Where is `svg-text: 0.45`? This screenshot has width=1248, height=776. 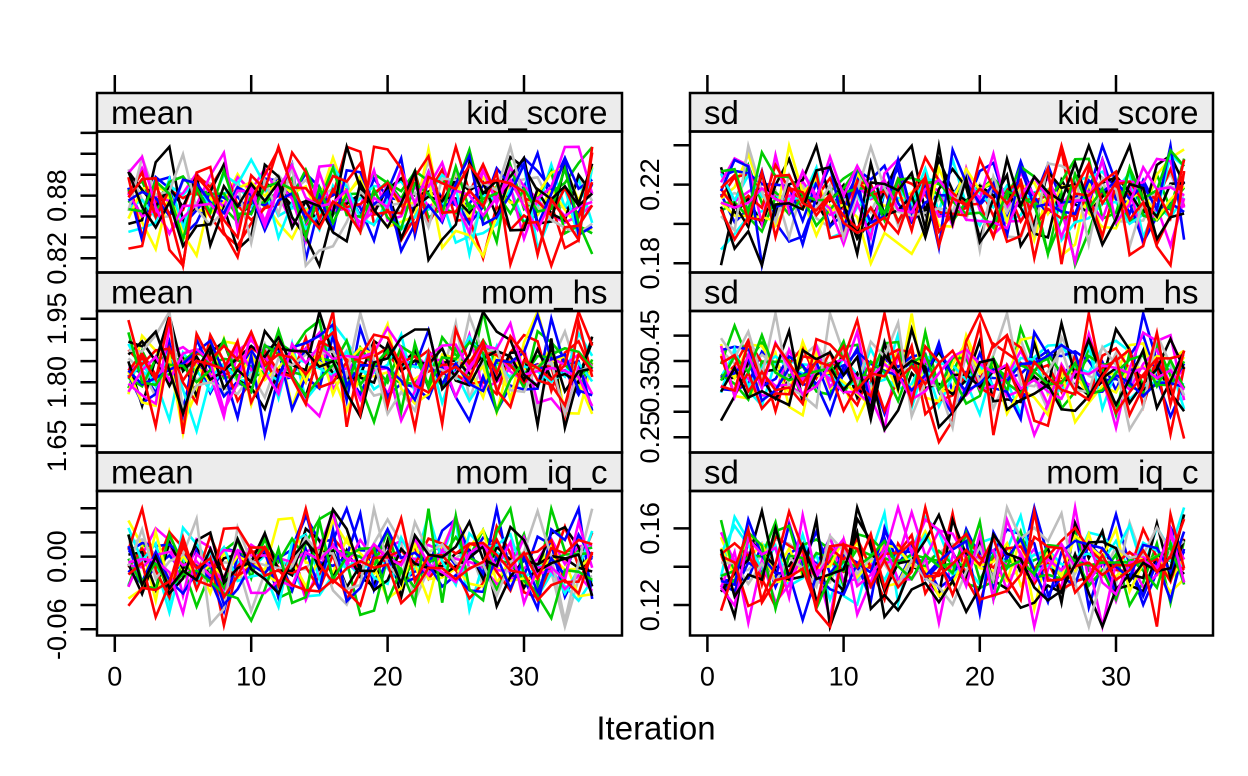
svg-text: 0.45 is located at coordinates (650, 335).